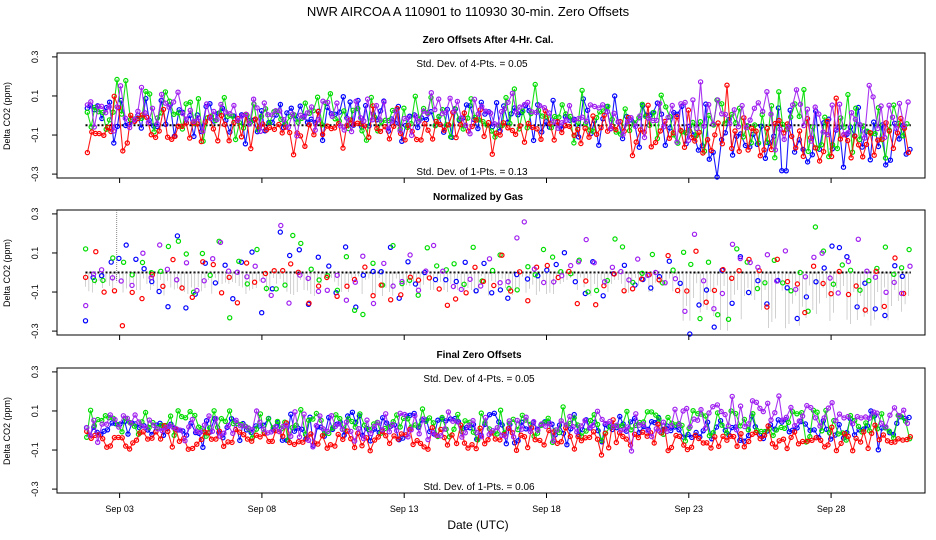  What do you see at coordinates (404, 509) in the screenshot?
I see `x-tick-label: Sep 13` at bounding box center [404, 509].